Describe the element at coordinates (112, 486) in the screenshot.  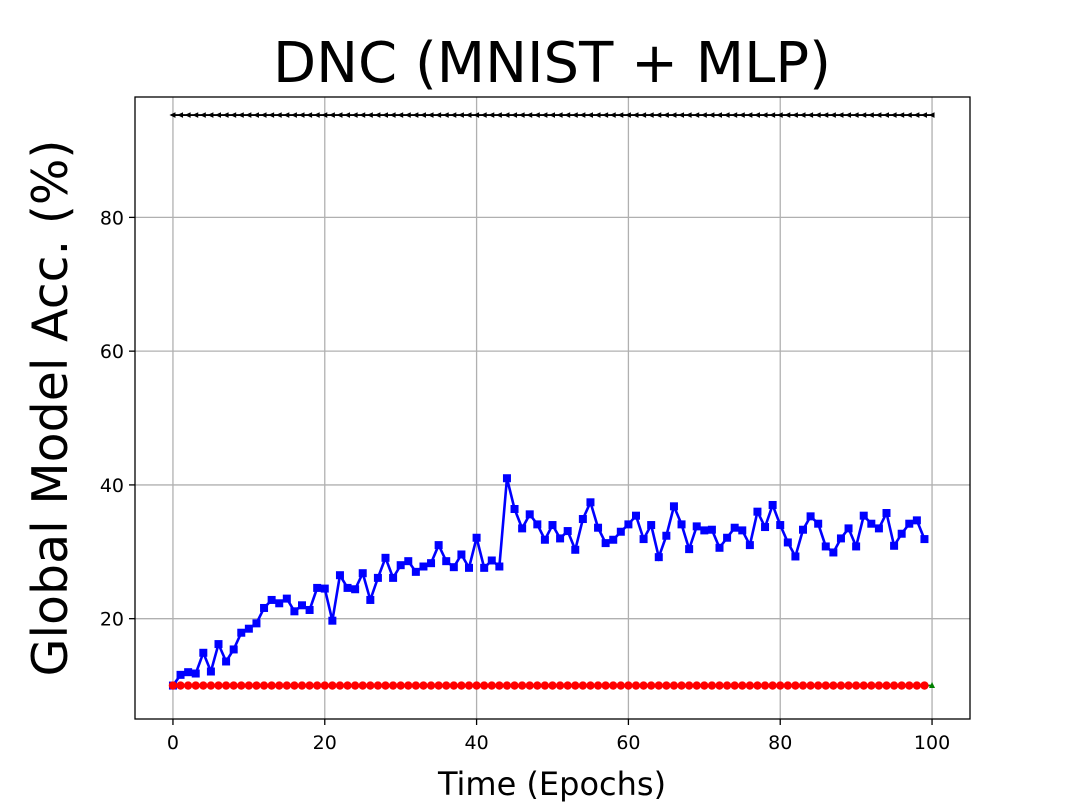
I see `y-tick-label: 40` at that location.